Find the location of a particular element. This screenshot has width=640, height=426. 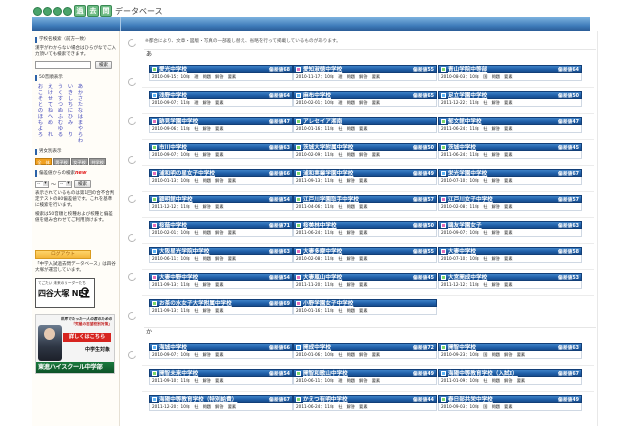

score-from-select: -- is located at coordinates (42, 184).